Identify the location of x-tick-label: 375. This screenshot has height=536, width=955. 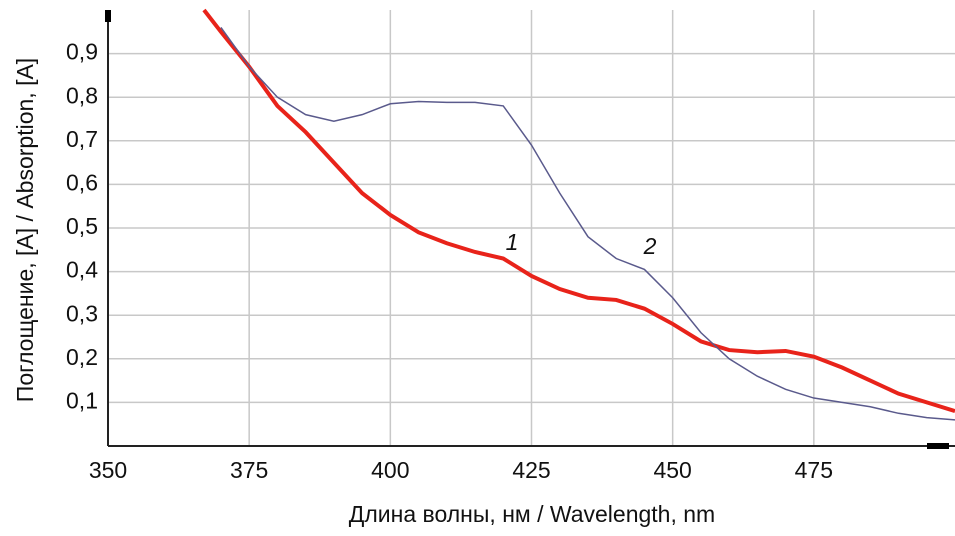
(249, 470).